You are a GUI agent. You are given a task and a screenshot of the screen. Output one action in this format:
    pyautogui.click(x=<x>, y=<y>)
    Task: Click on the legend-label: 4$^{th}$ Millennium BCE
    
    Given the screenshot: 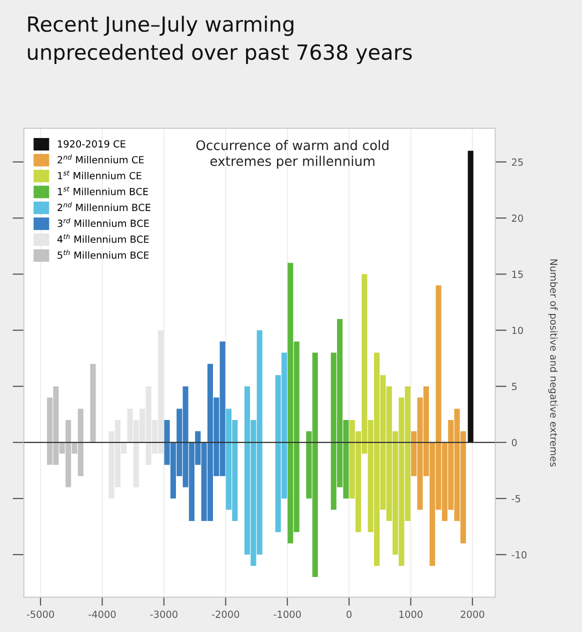 What is the action you would take?
    pyautogui.click(x=103, y=238)
    